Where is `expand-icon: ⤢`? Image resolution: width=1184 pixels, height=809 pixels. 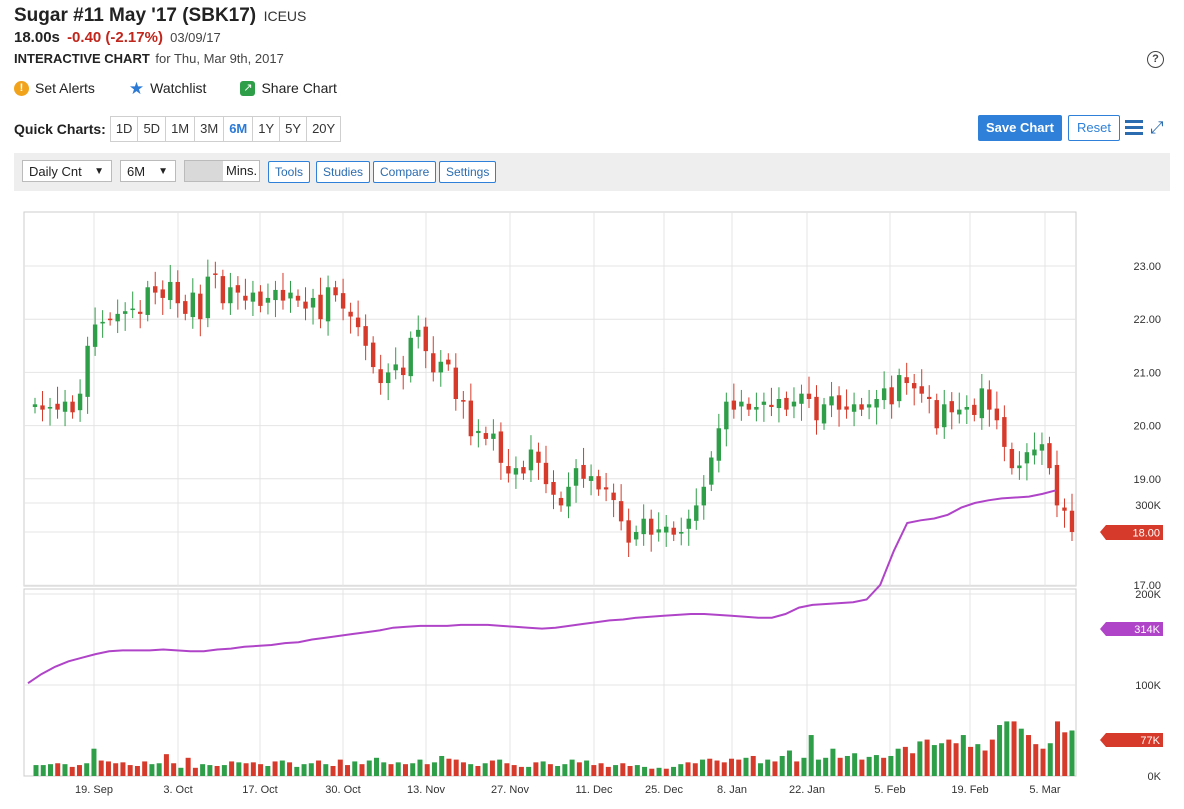 expand-icon: ⤢ is located at coordinates (1157, 127).